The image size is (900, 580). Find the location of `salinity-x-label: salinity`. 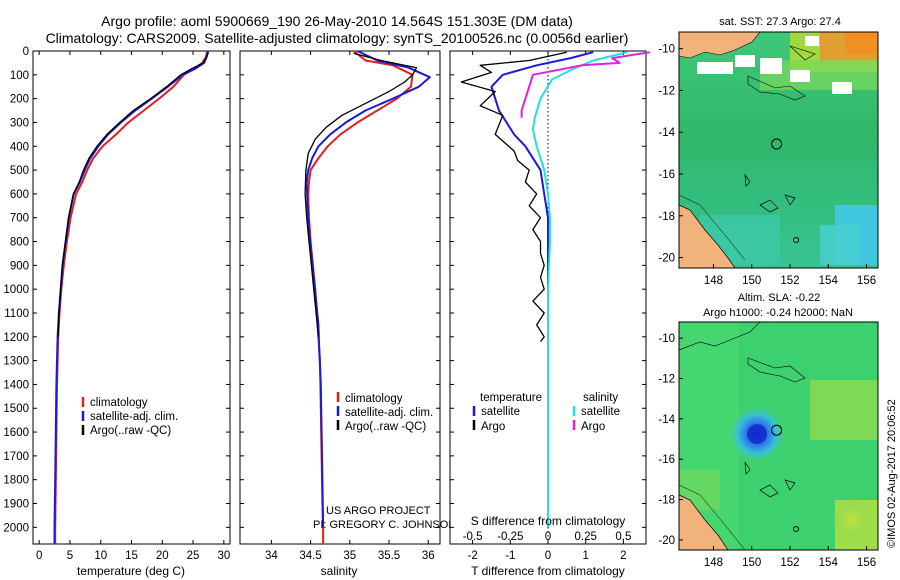

salinity-x-label: salinity is located at coordinates (339, 571).